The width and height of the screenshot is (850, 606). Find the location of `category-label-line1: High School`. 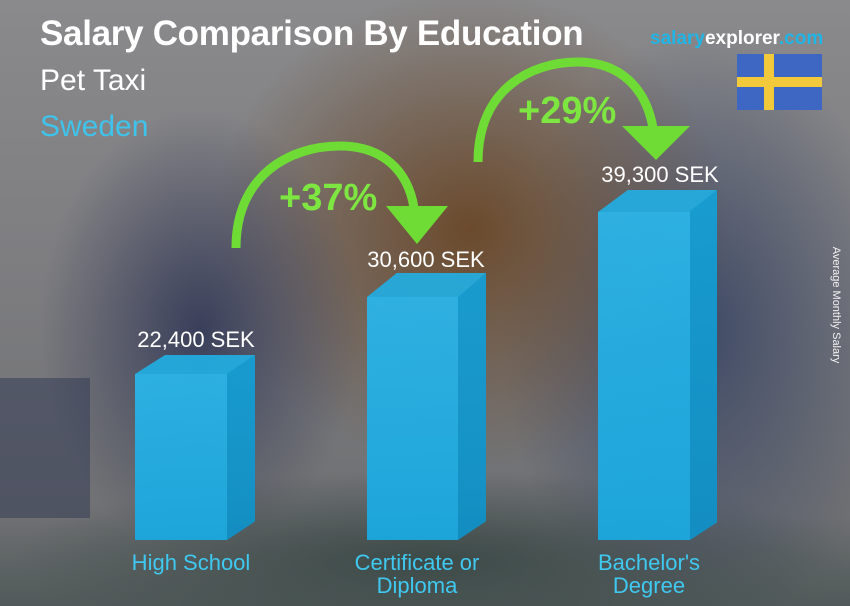

category-label-line1: High School is located at coordinates (191, 562).